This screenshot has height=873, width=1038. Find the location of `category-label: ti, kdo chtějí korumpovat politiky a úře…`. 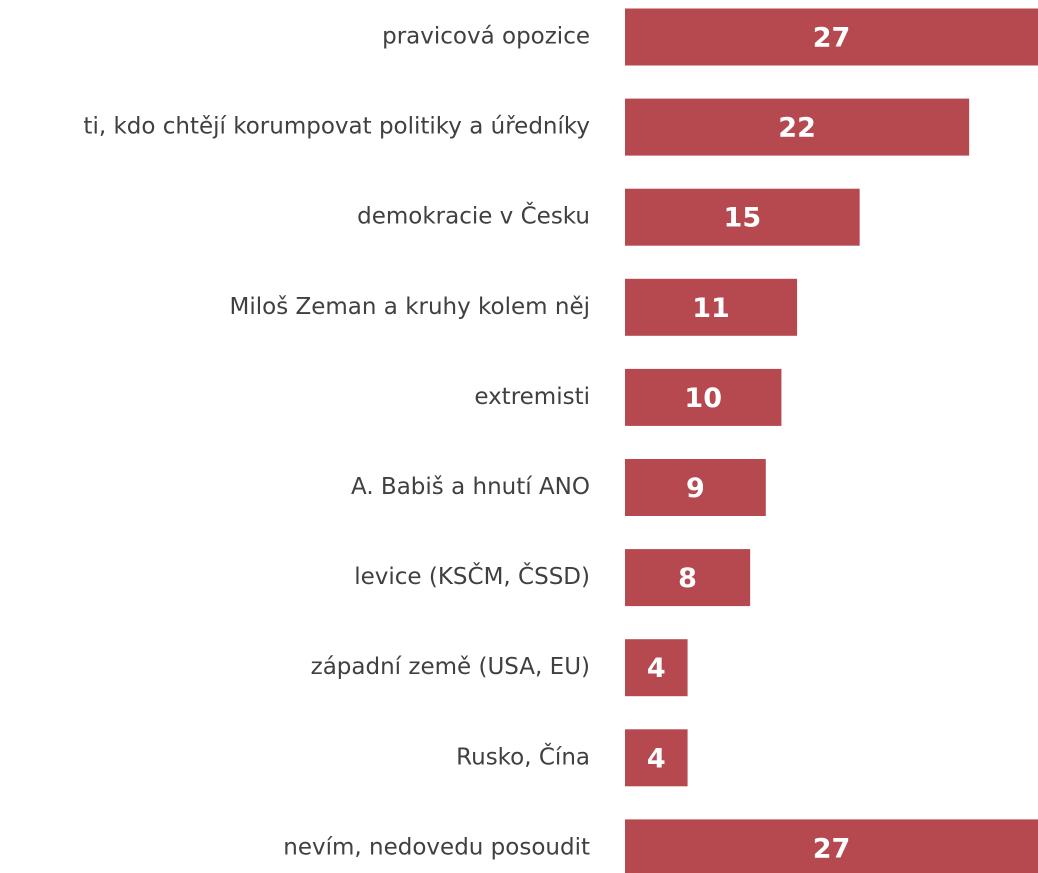

category-label: ti, kdo chtějí korumpovat politiky a úře… is located at coordinates (336, 127).